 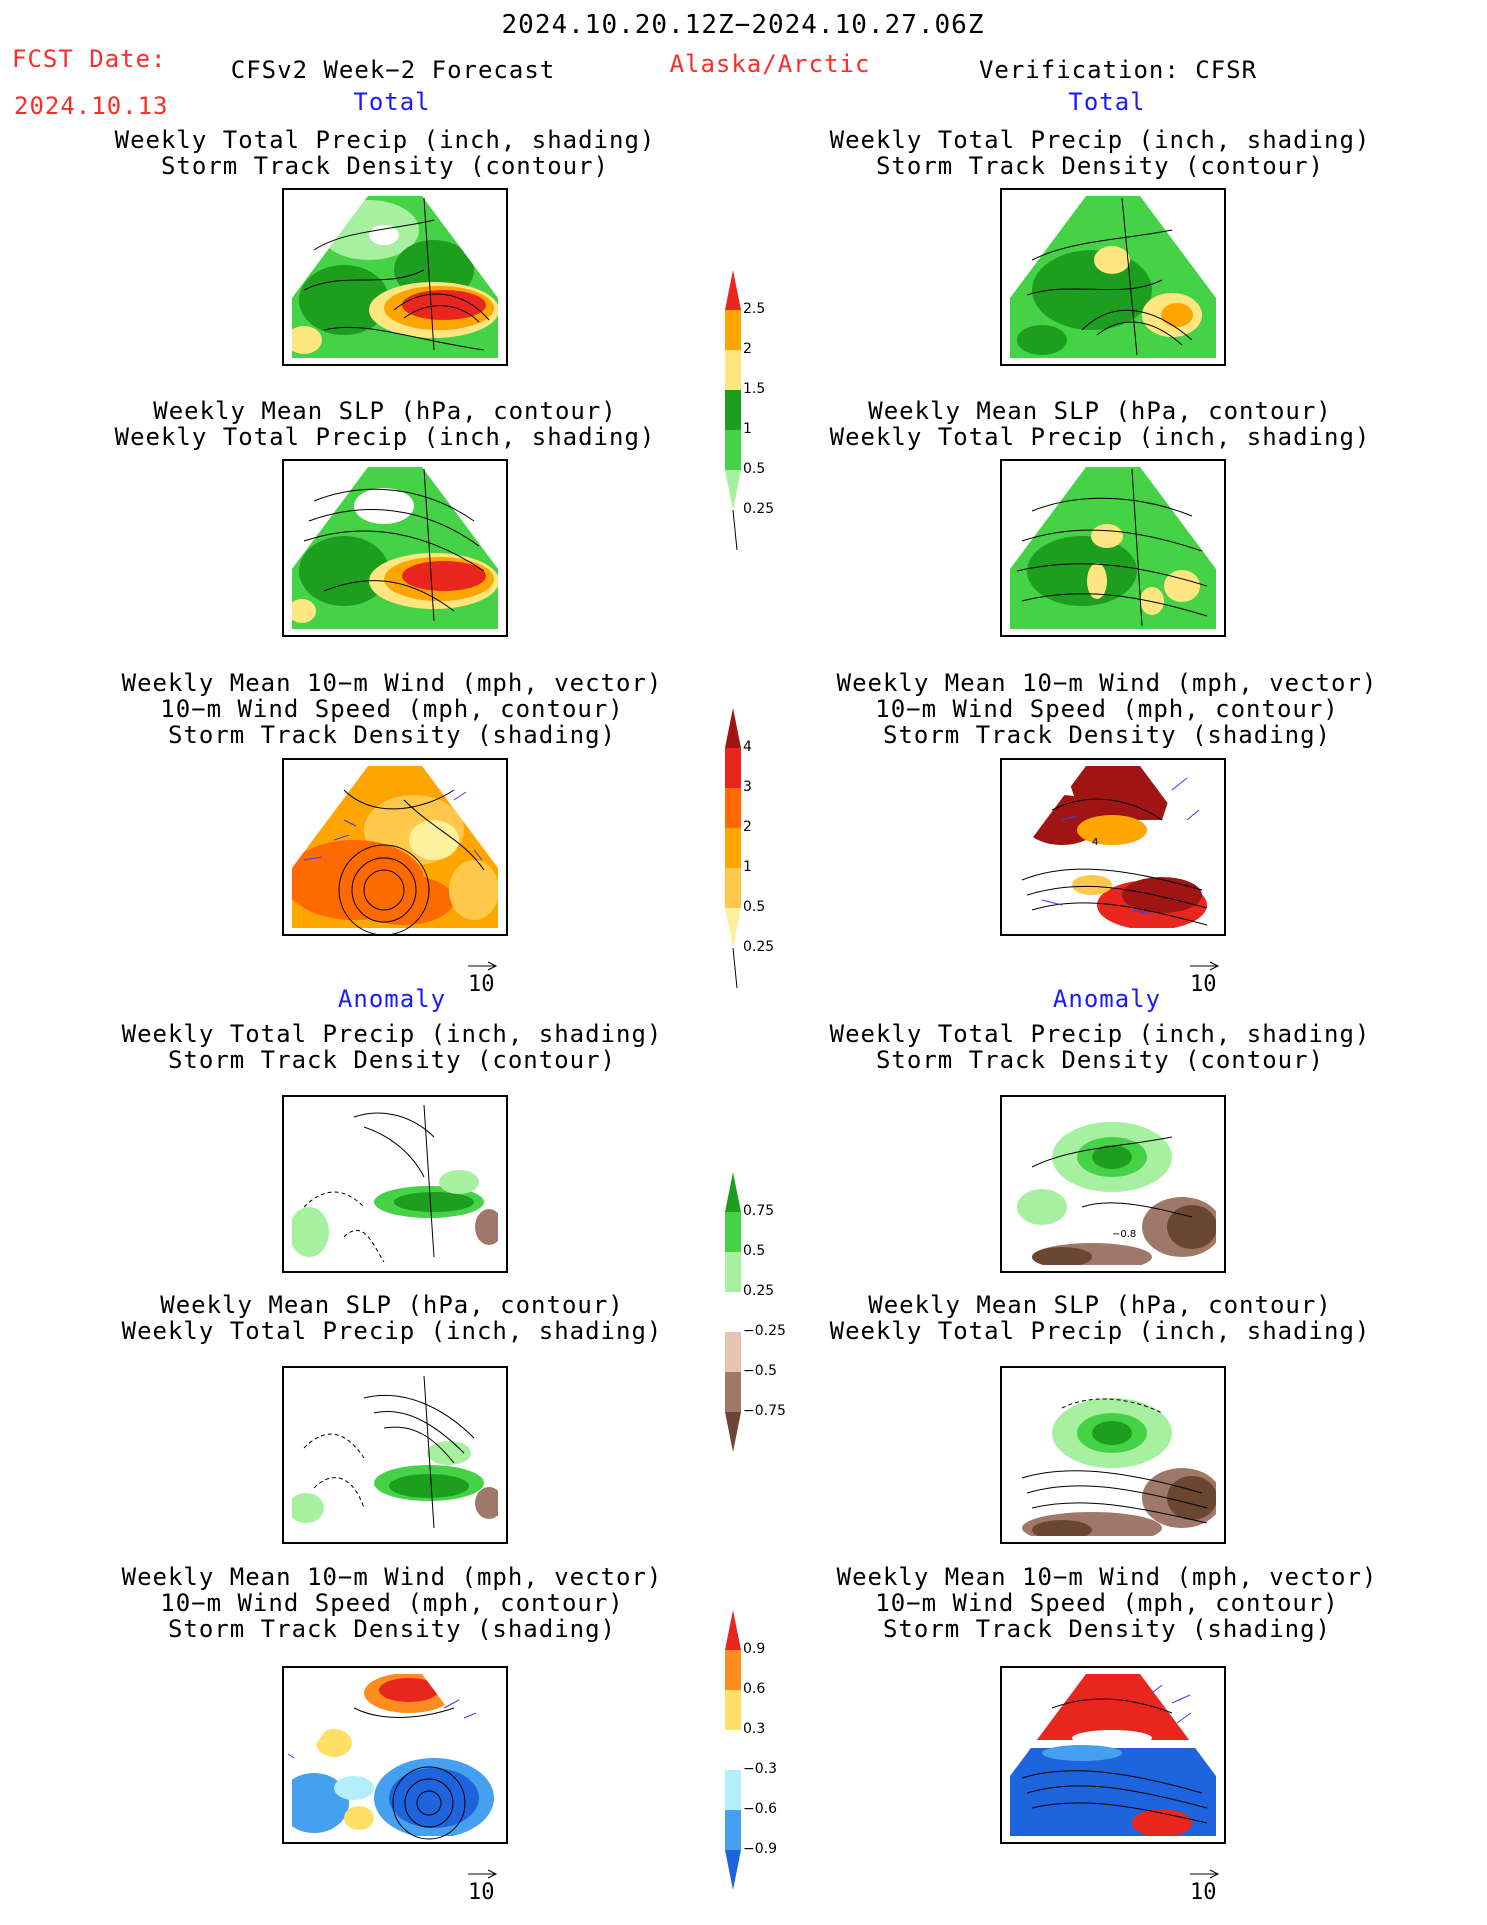 I want to click on colorbar-tick-label: −0.5, so click(x=760, y=1371).